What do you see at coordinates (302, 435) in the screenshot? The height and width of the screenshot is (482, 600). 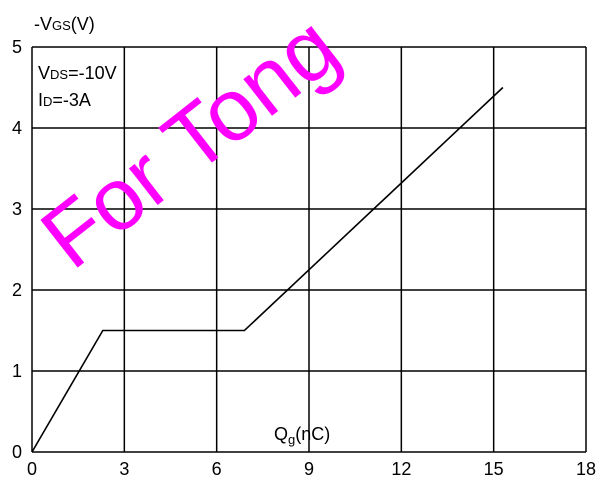 I see `x-axis-title: Qg(nC)` at bounding box center [302, 435].